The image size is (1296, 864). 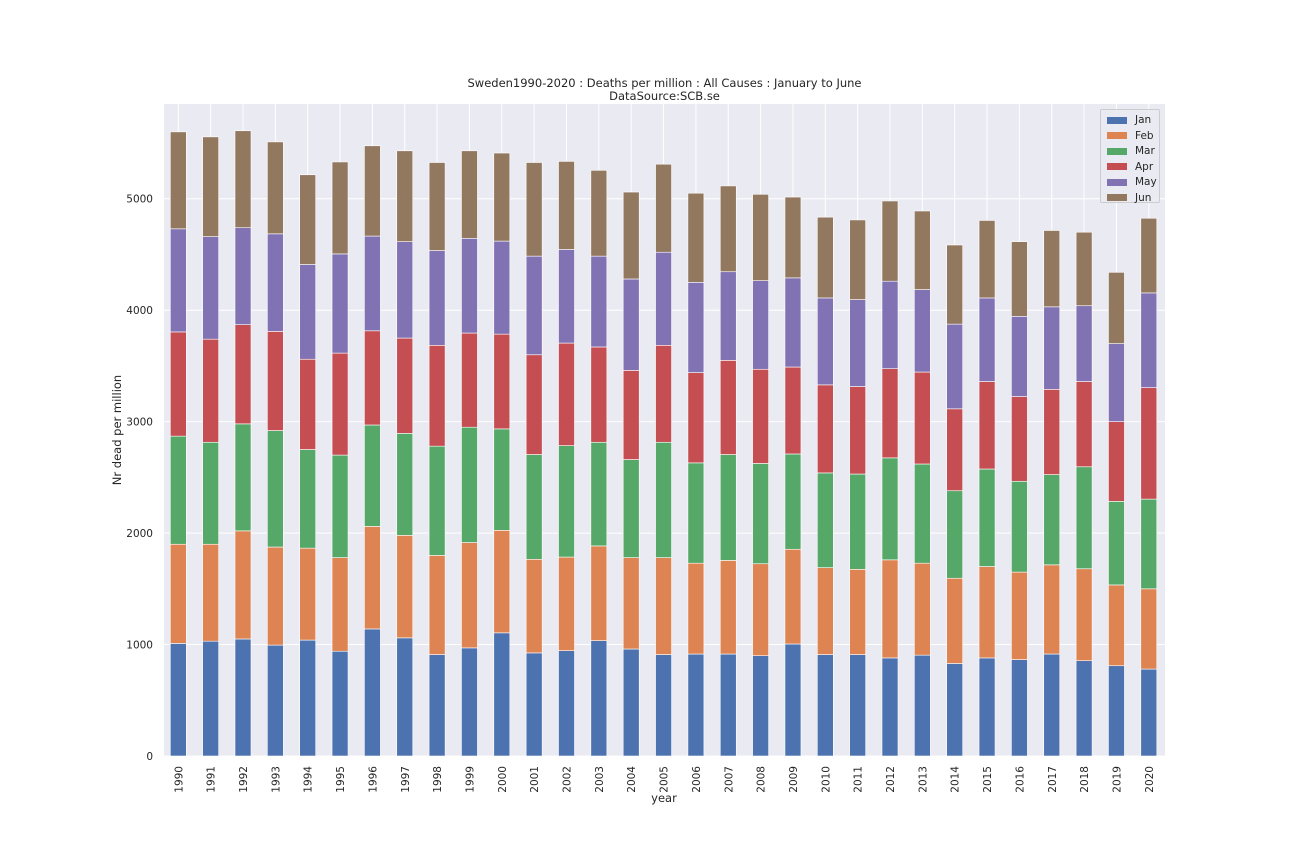 I want to click on bar-segment-feb-1992, so click(x=243, y=585).